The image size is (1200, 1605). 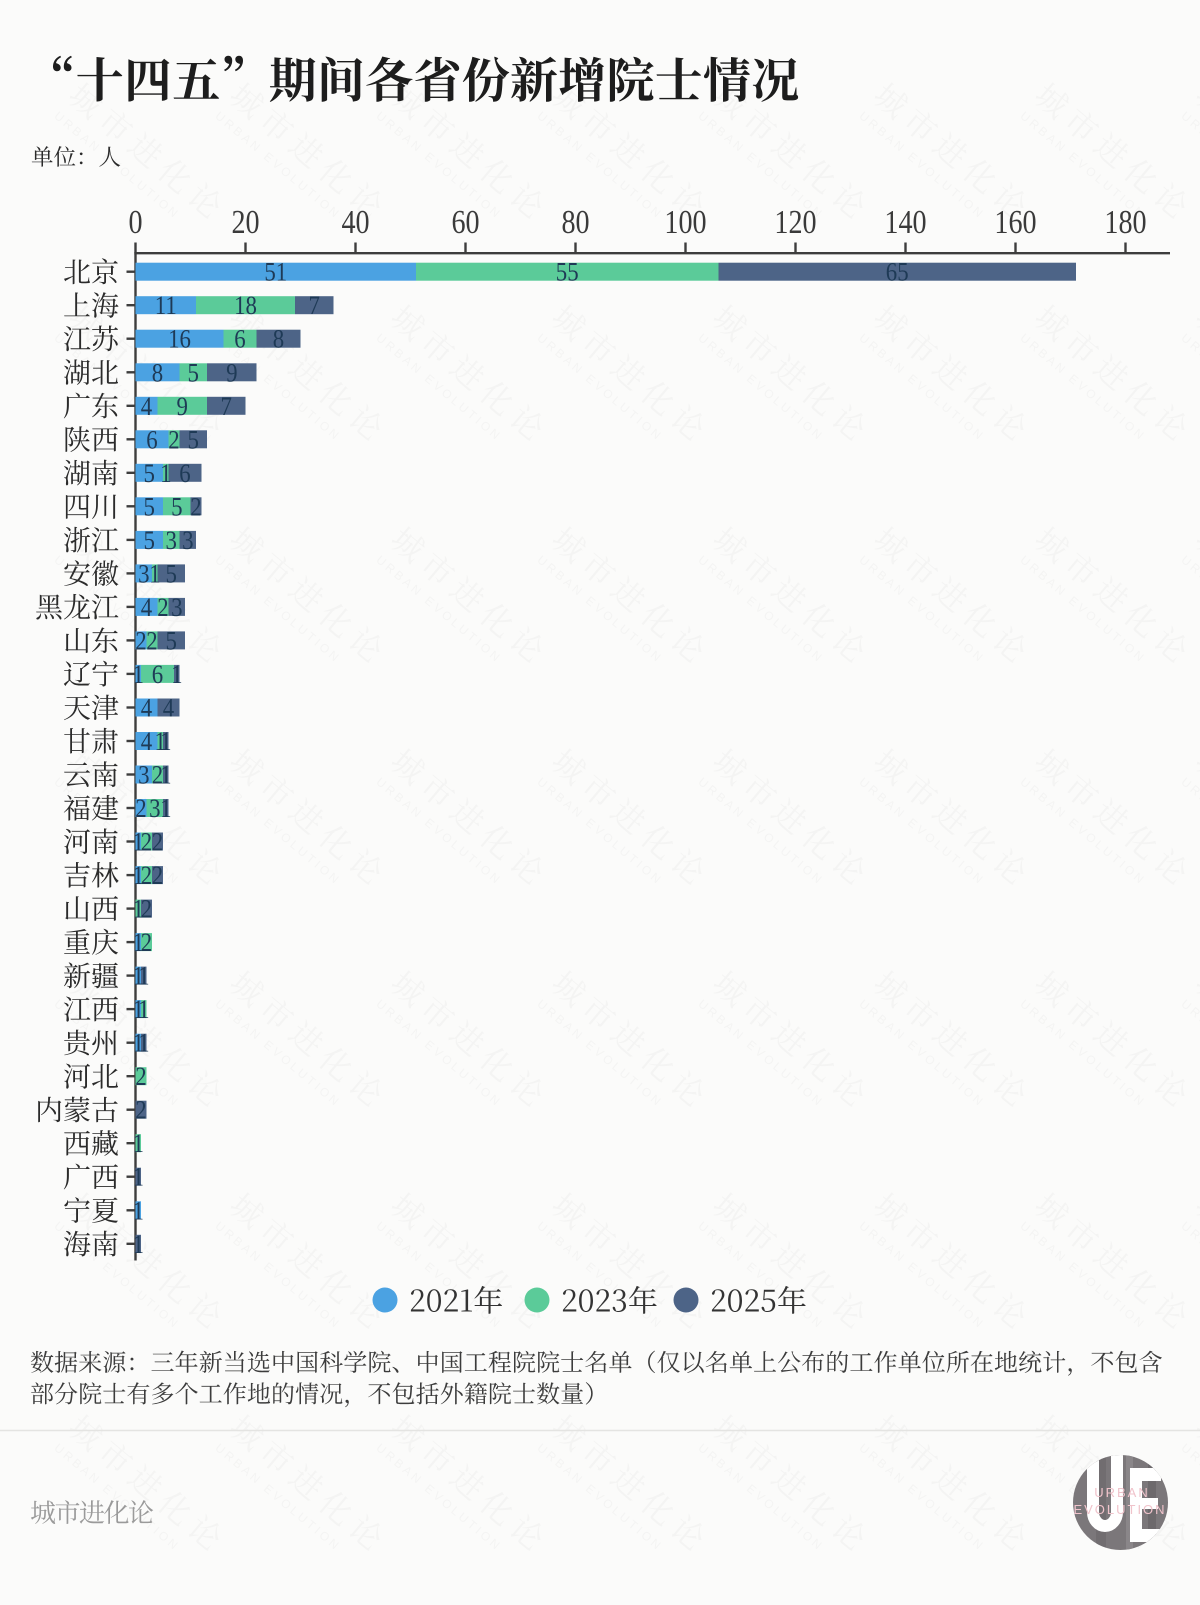 What do you see at coordinates (245, 222) in the screenshot?
I see `svg-text: 20` at bounding box center [245, 222].